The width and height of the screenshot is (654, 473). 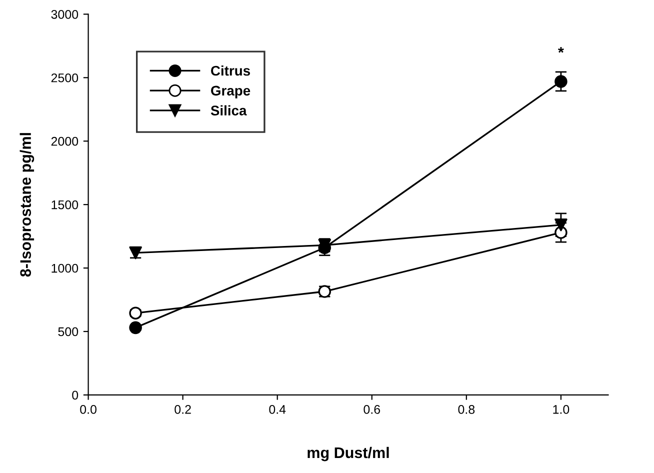 What do you see at coordinates (348, 454) in the screenshot?
I see `x-axis-title: mg Dust/ml` at bounding box center [348, 454].